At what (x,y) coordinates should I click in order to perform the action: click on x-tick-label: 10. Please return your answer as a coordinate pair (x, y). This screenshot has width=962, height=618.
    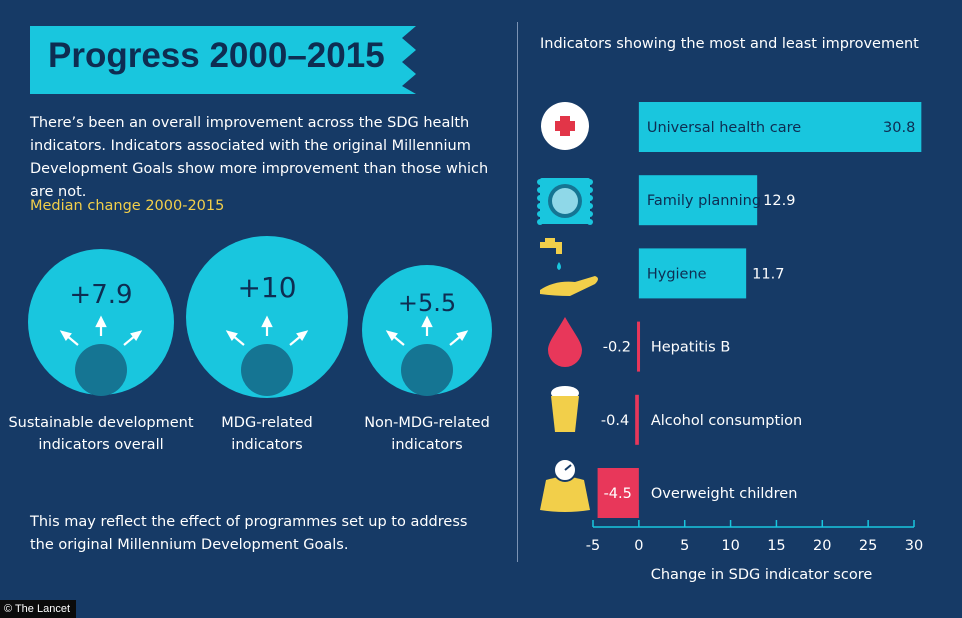
    Looking at the image, I should click on (730, 546).